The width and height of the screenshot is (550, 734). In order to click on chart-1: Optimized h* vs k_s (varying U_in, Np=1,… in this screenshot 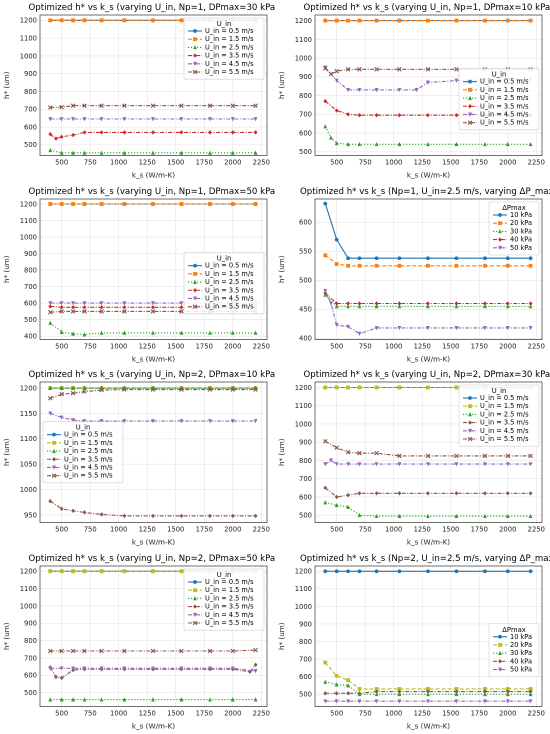, I will do `click(138, 91)`.